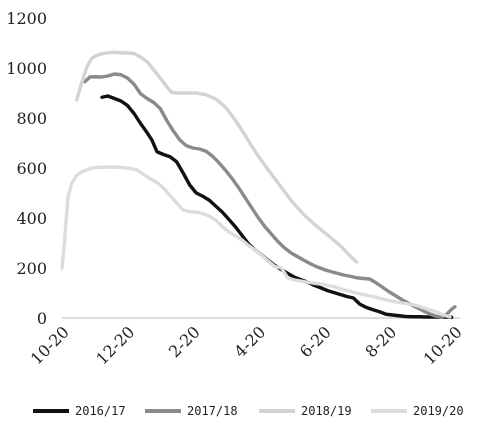 The height and width of the screenshot is (430, 488). What do you see at coordinates (249, 341) in the screenshot?
I see `x-tick-label-3: 4-20` at bounding box center [249, 341].